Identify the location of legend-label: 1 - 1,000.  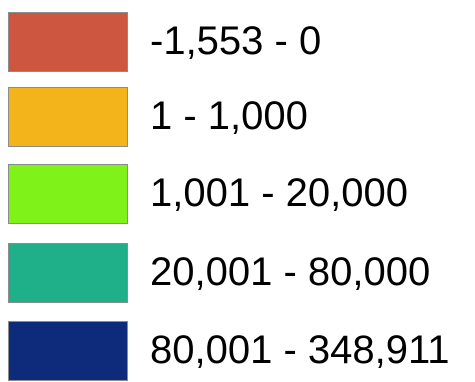
(229, 116).